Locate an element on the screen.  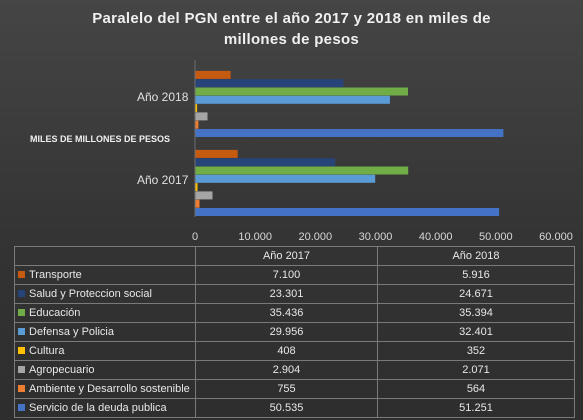
legend-entry: Educación is located at coordinates (105, 313).